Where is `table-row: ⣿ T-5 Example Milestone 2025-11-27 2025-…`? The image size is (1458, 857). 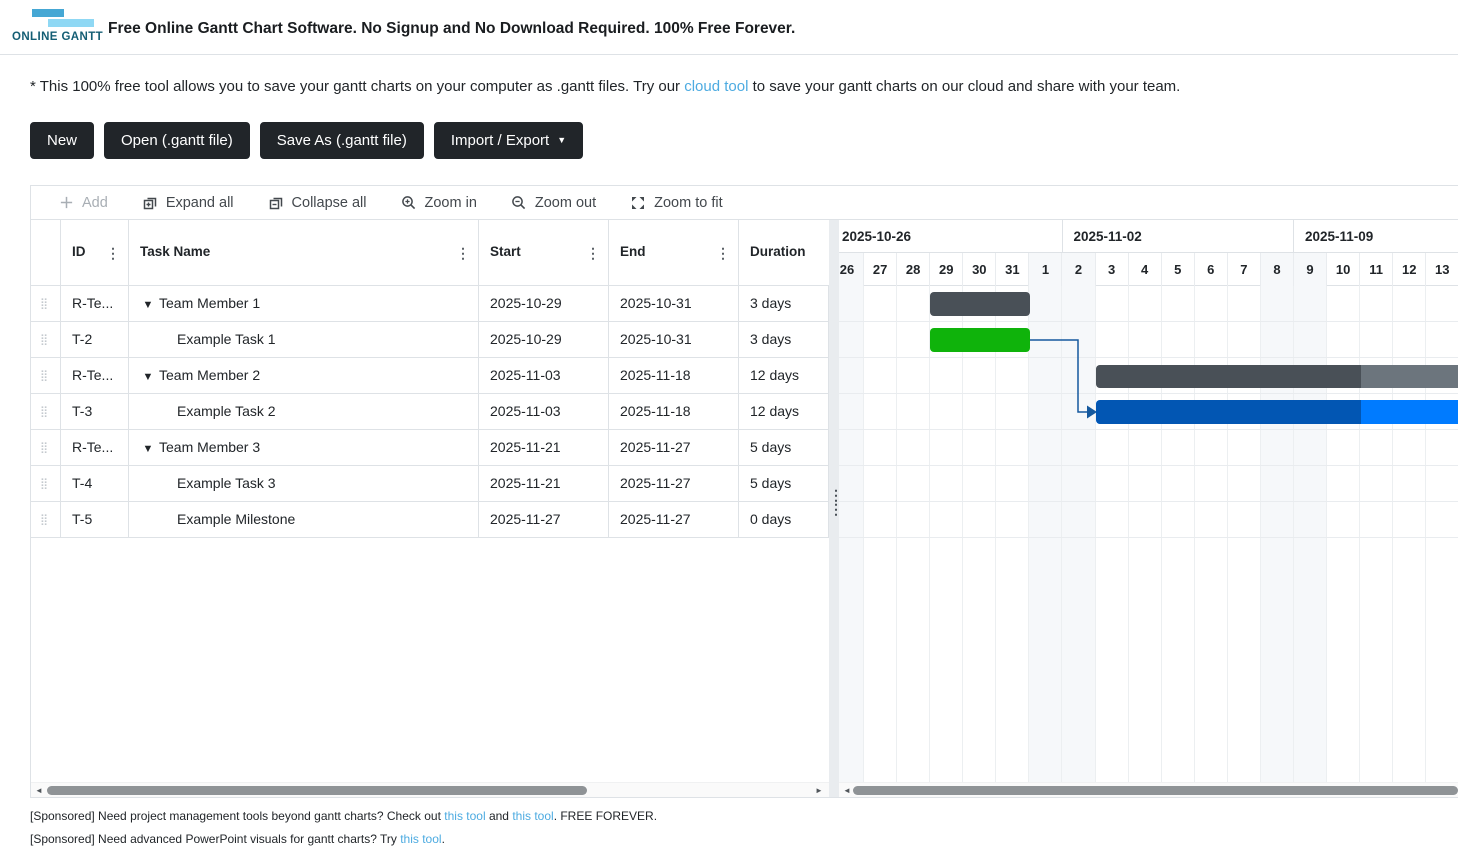 table-row: ⣿ T-5 Example Milestone 2025-11-27 2025-… is located at coordinates (430, 520).